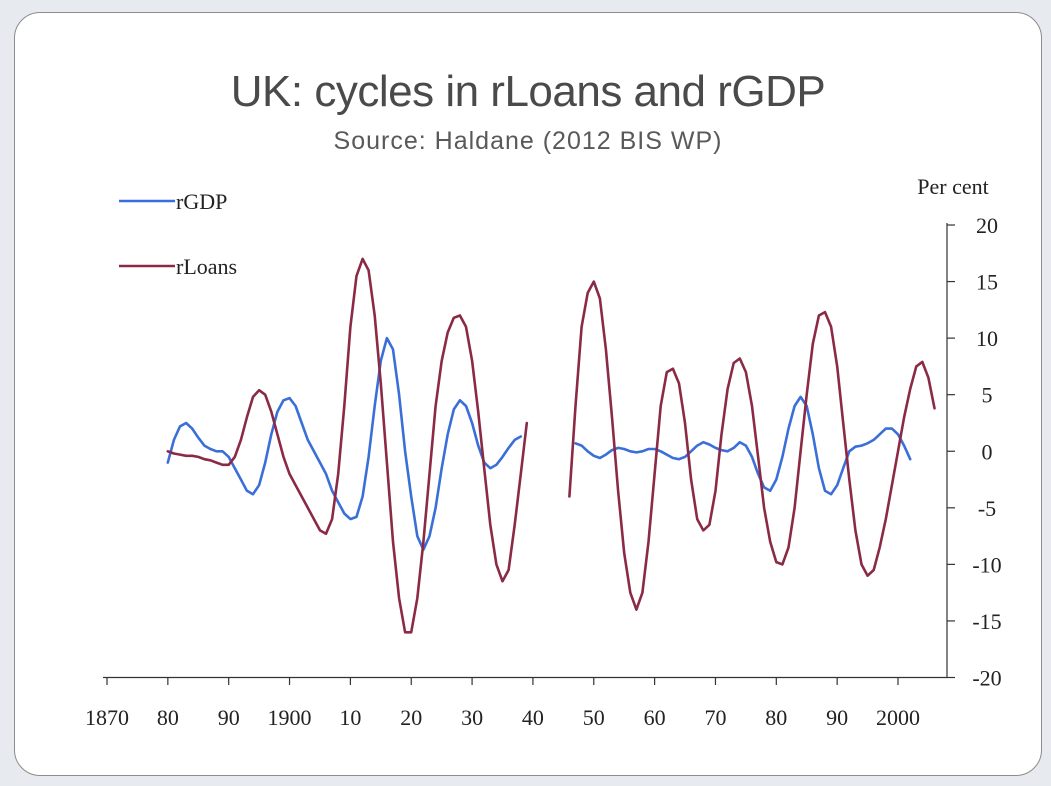 The width and height of the screenshot is (1051, 786). What do you see at coordinates (350, 717) in the screenshot?
I see `x-tick-label: 10` at bounding box center [350, 717].